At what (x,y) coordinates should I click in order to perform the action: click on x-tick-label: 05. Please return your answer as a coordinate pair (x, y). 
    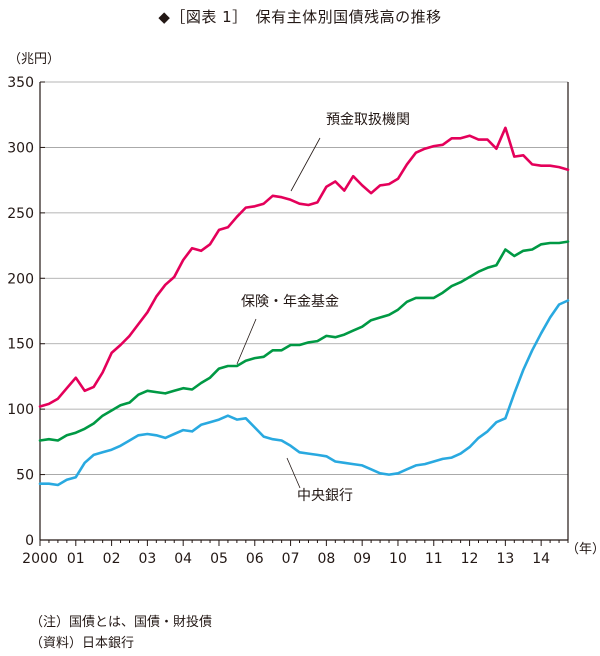
    Looking at the image, I should click on (219, 559).